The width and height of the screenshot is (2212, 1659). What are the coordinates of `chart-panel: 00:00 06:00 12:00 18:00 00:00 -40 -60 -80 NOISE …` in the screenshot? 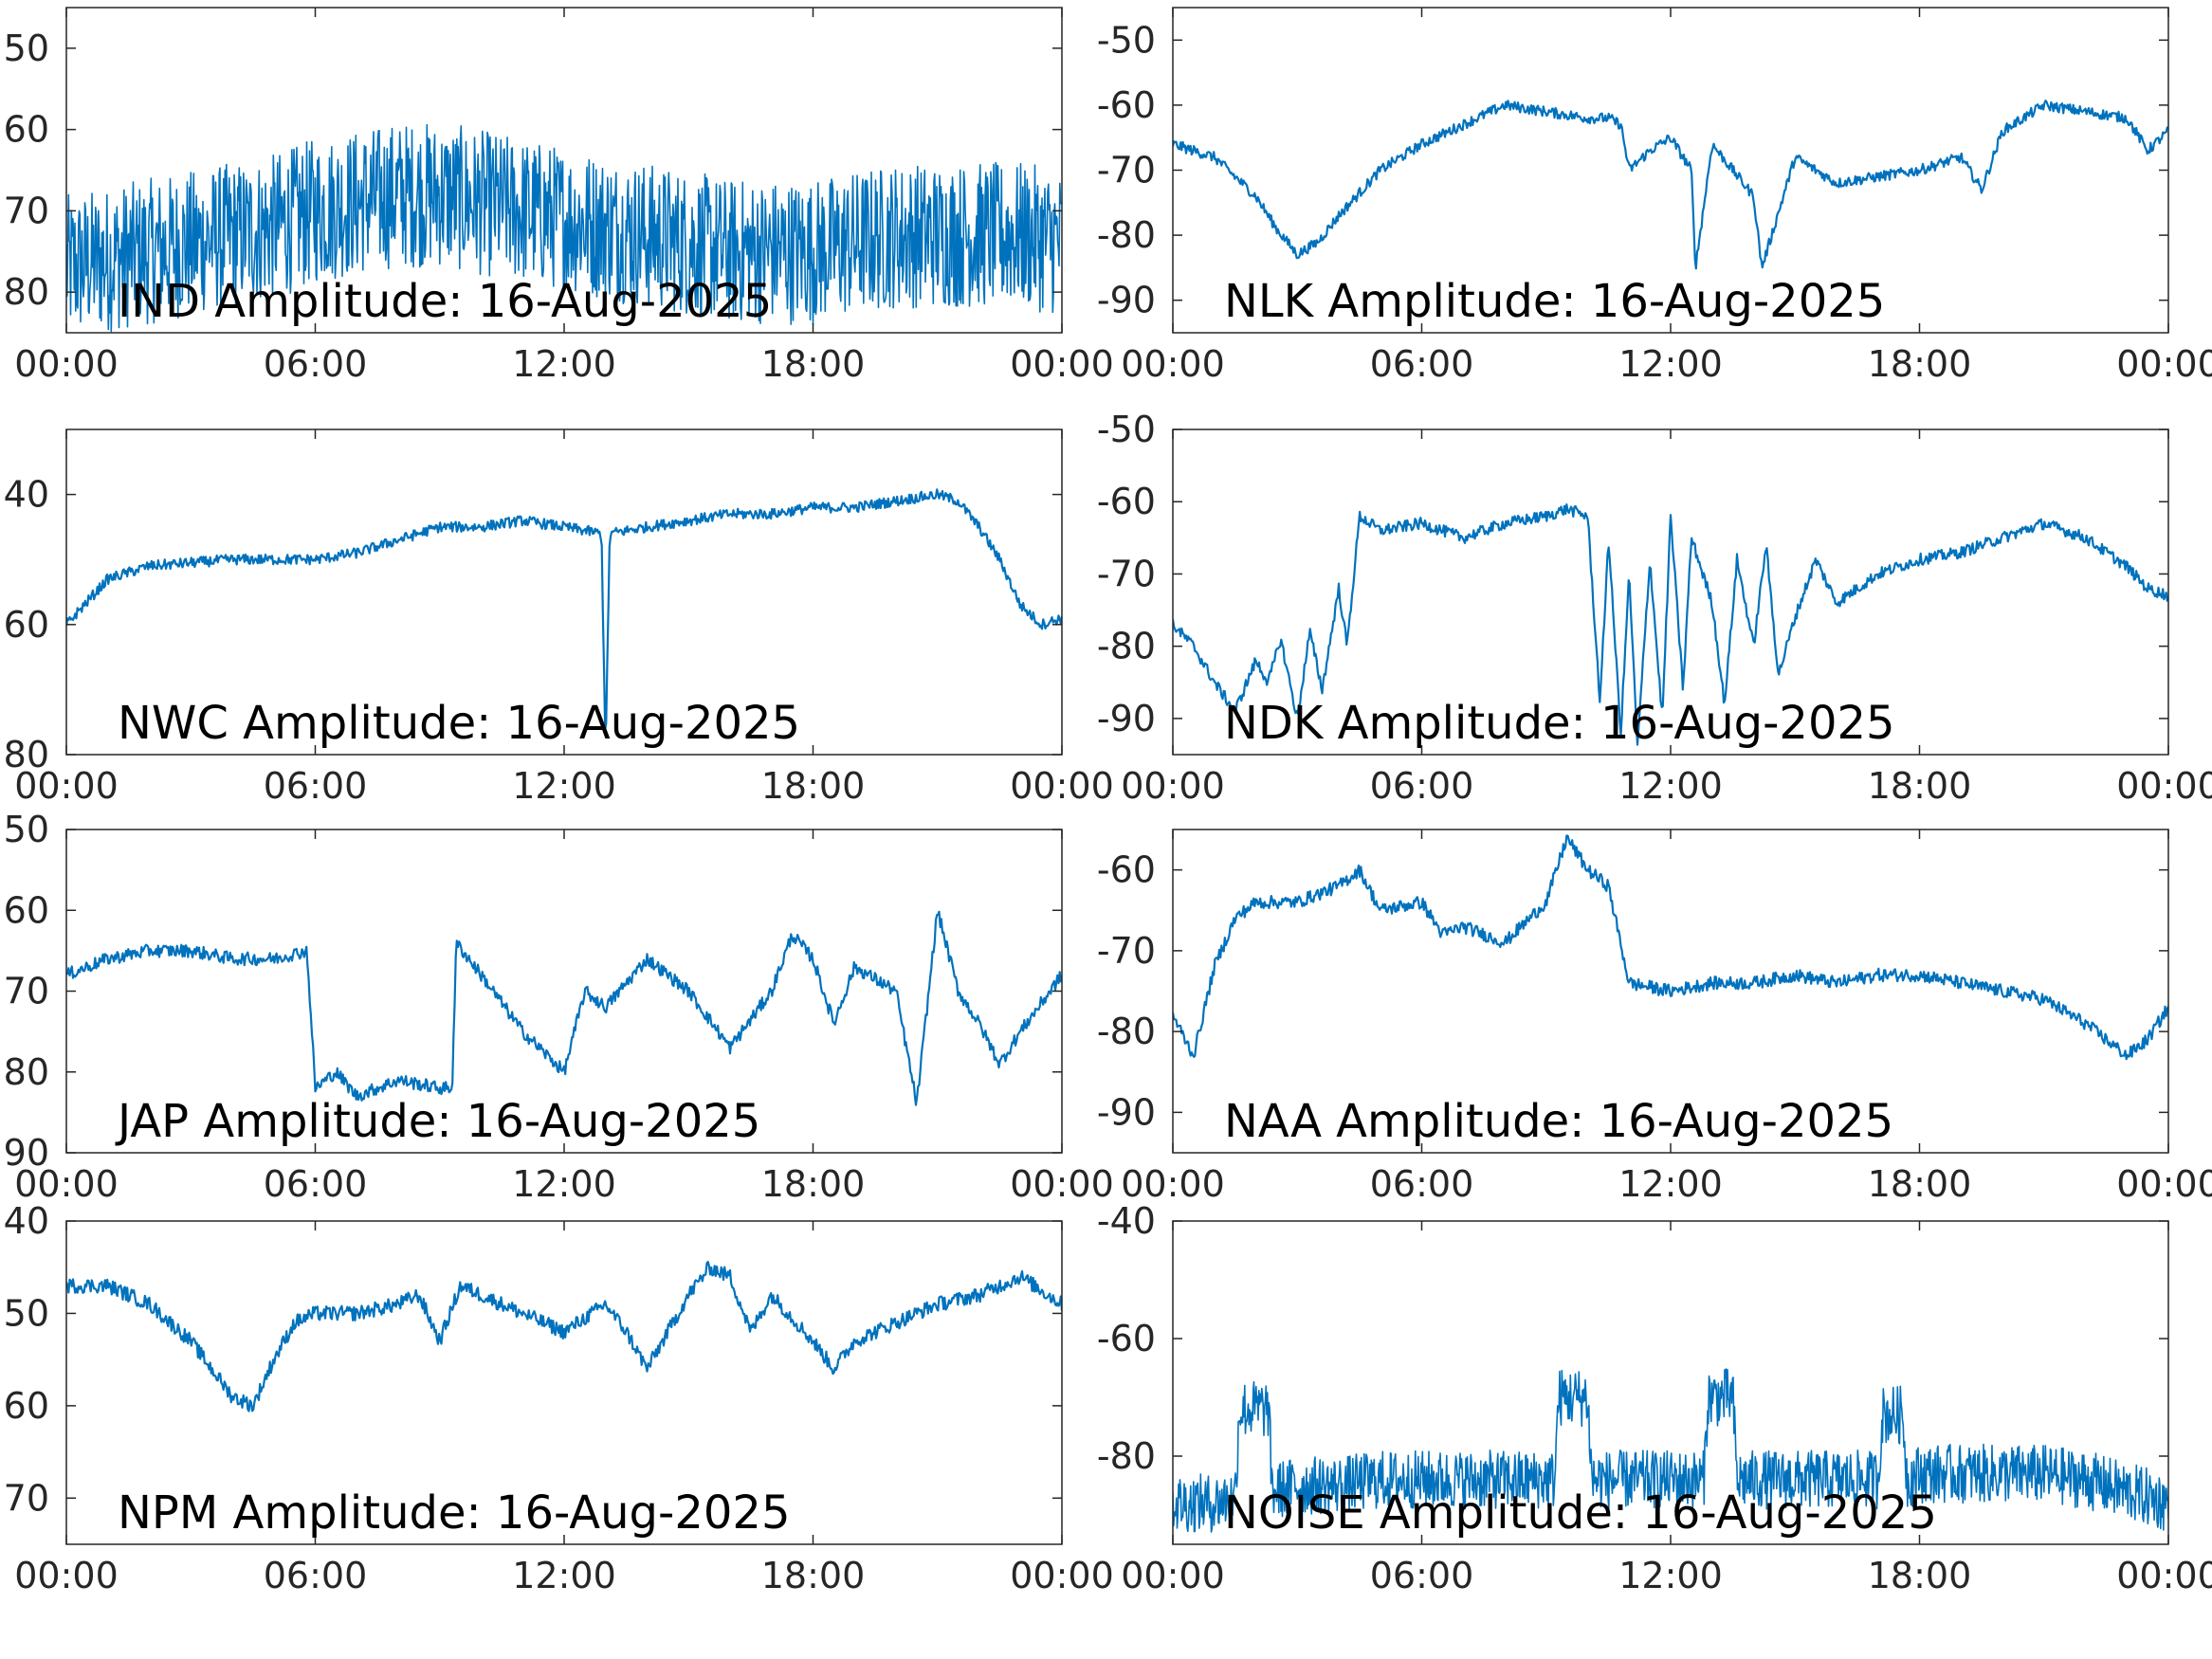 It's located at (1654, 1398).